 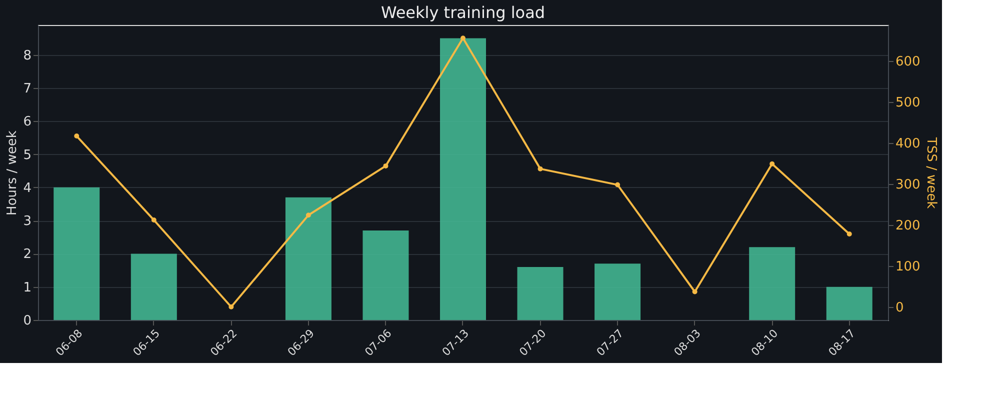 What do you see at coordinates (27, 222) in the screenshot?
I see `y-tick-label: 3` at bounding box center [27, 222].